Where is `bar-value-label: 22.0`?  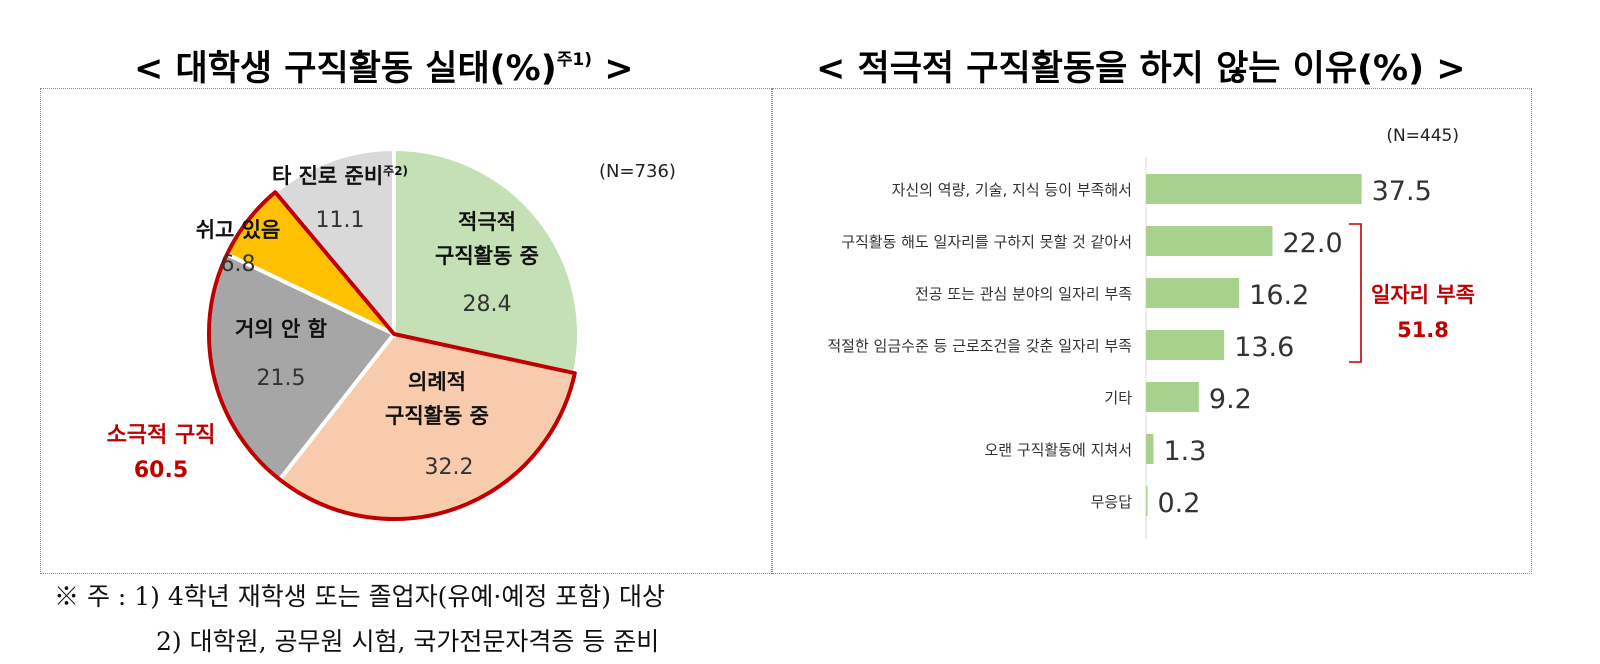 bar-value-label: 22.0 is located at coordinates (1313, 243).